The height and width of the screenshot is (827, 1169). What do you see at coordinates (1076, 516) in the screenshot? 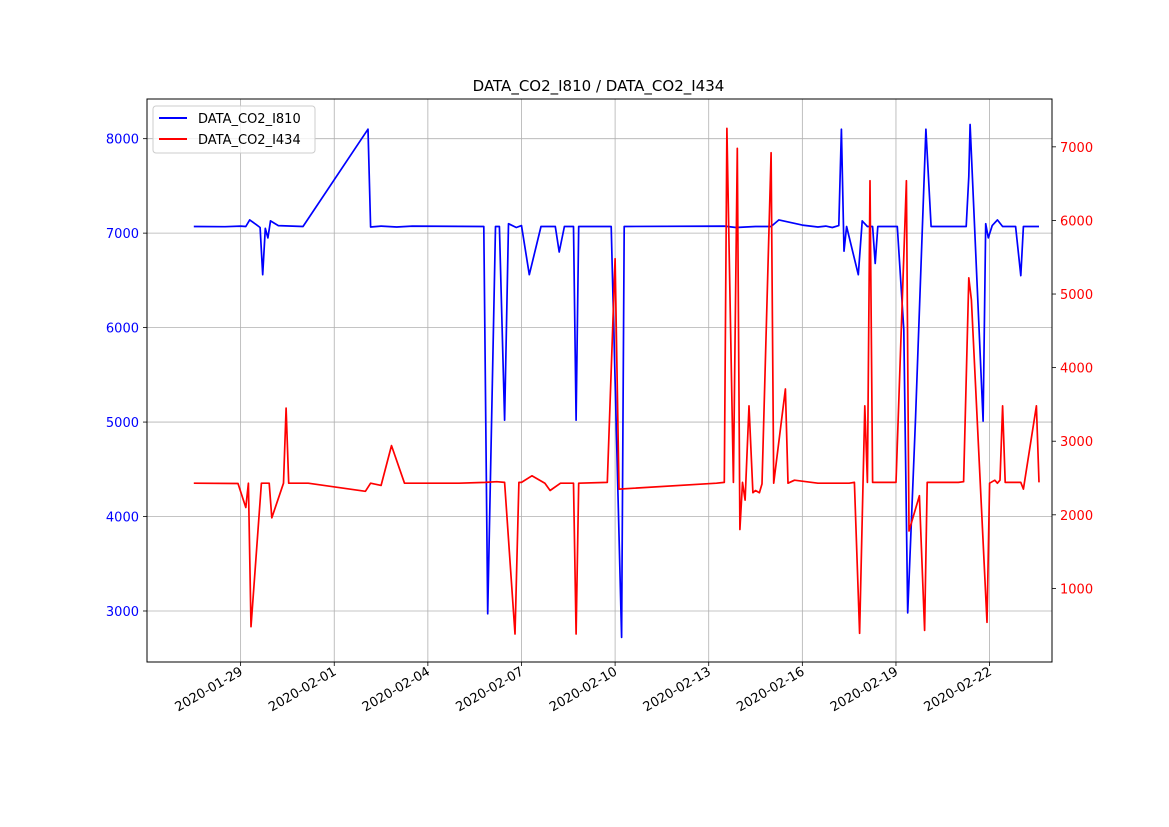
I see `y-right-tick-label: 2000` at bounding box center [1076, 516].